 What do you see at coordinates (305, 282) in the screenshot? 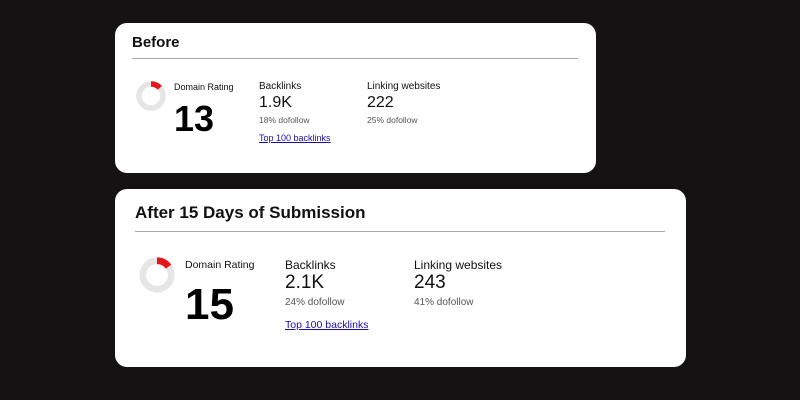
I see `backlinks-value: 2.1K` at bounding box center [305, 282].